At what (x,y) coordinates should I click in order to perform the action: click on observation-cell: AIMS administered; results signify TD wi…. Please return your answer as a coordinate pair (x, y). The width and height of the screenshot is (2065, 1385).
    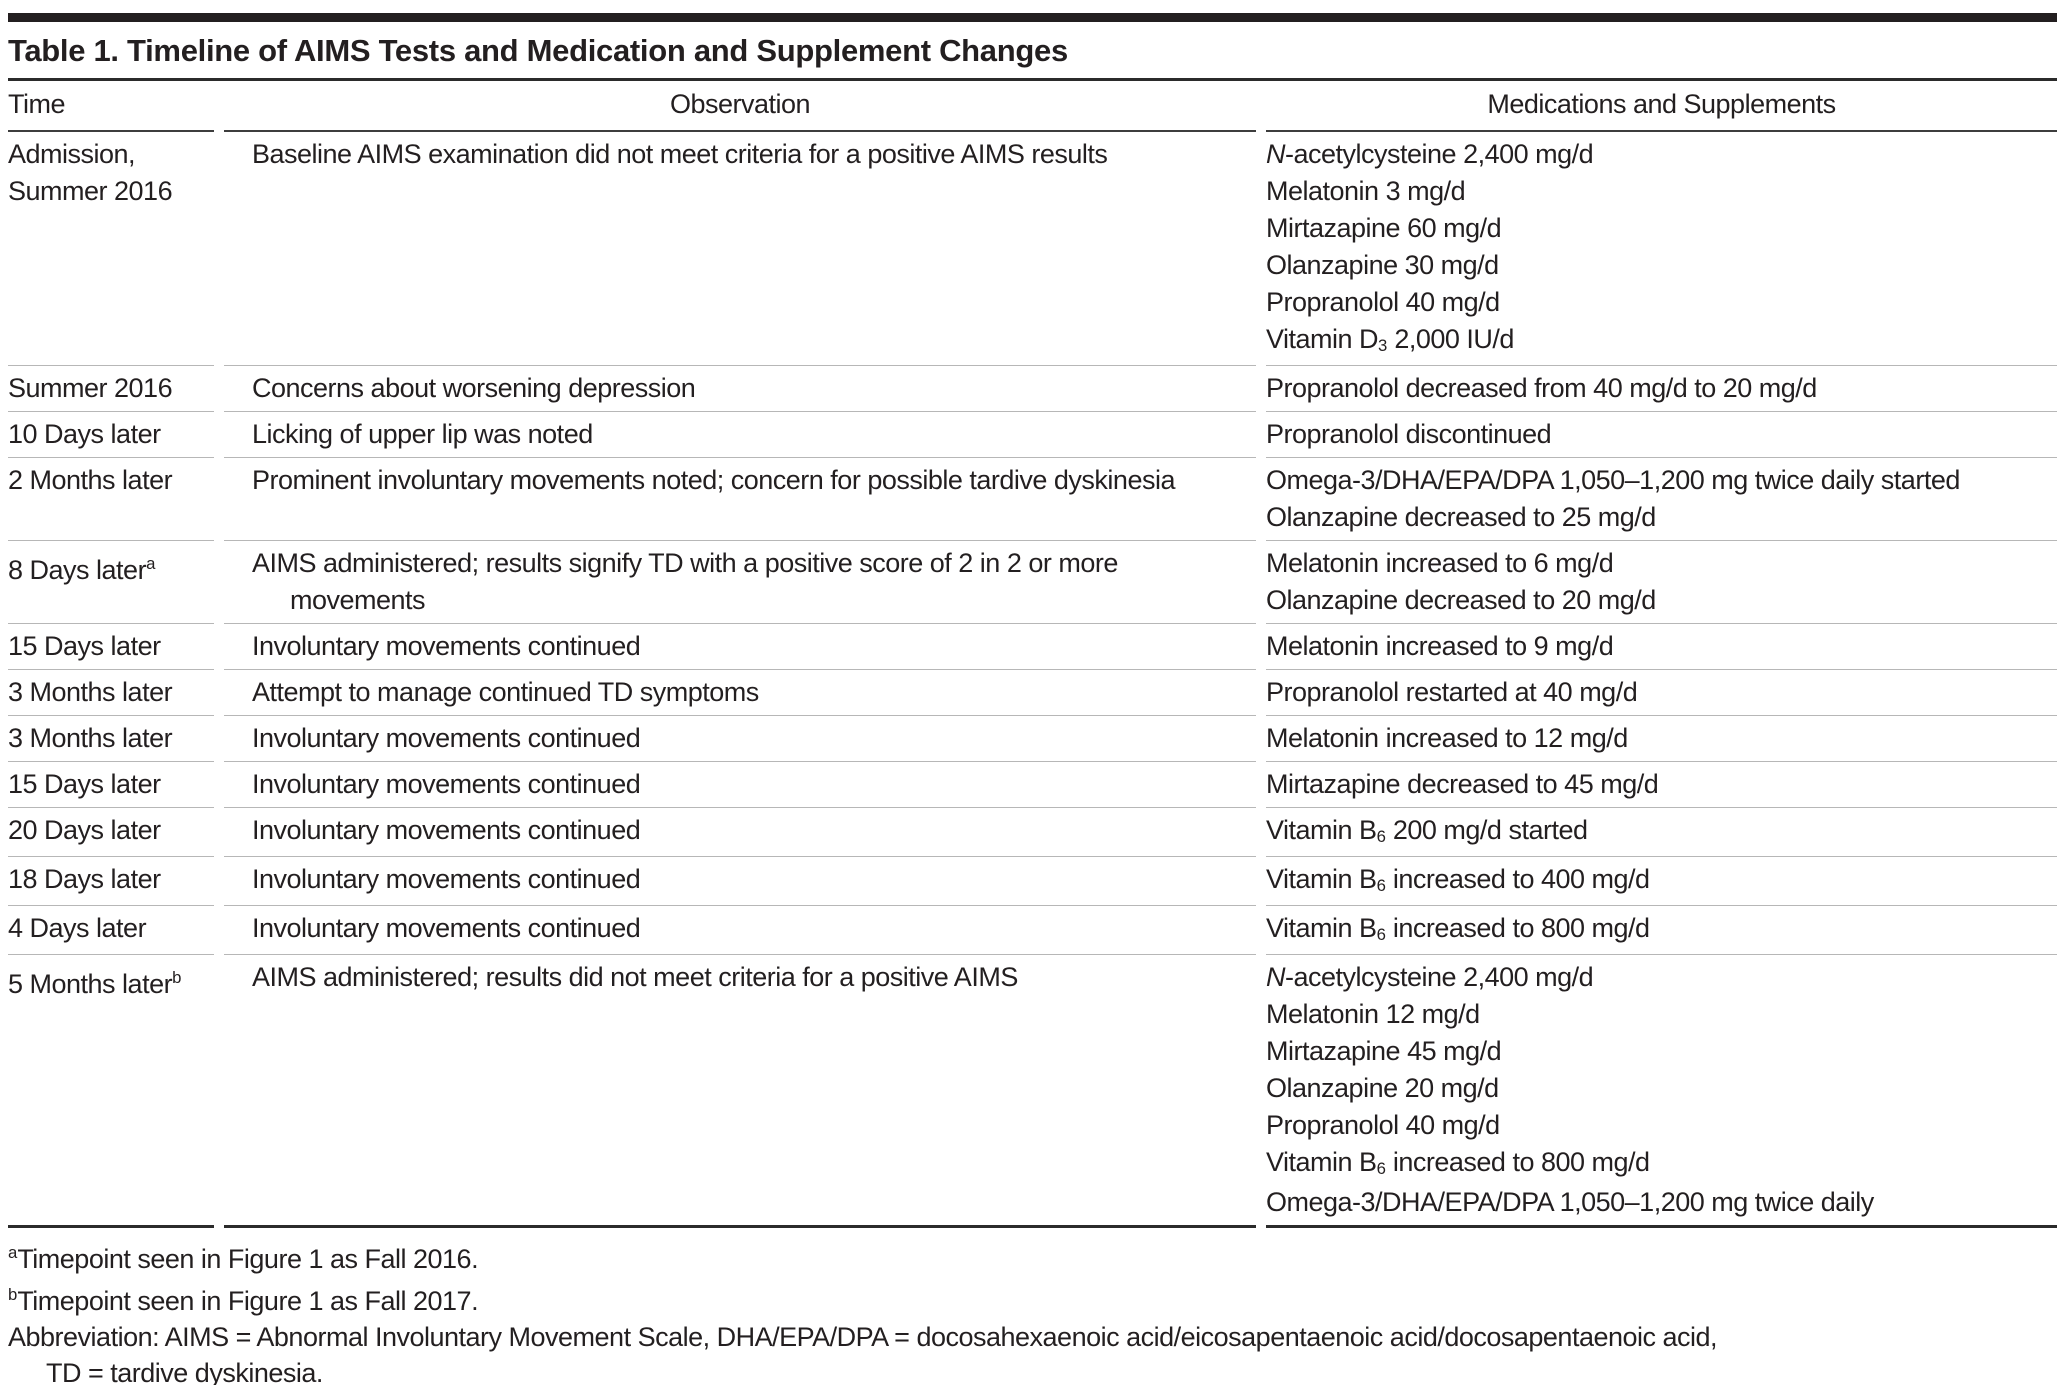
    Looking at the image, I should click on (740, 581).